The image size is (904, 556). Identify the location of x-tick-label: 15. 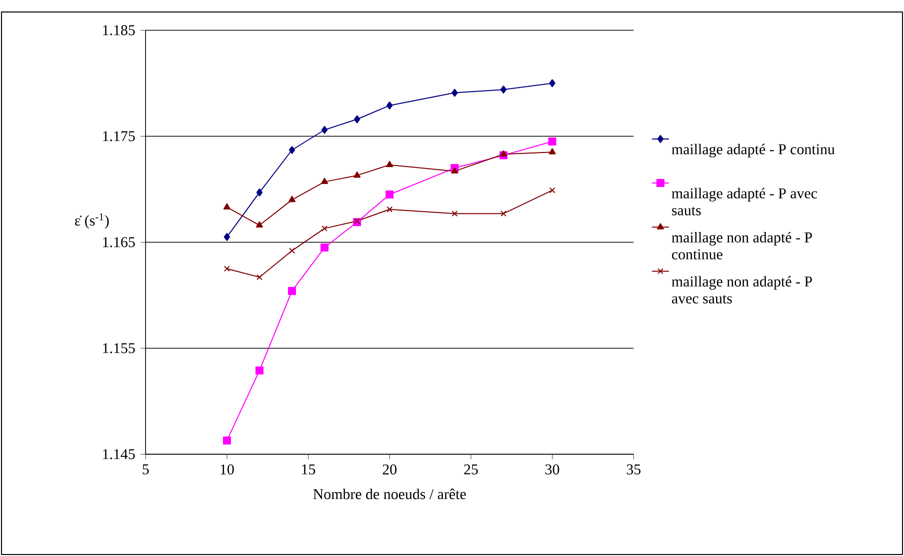
(309, 469).